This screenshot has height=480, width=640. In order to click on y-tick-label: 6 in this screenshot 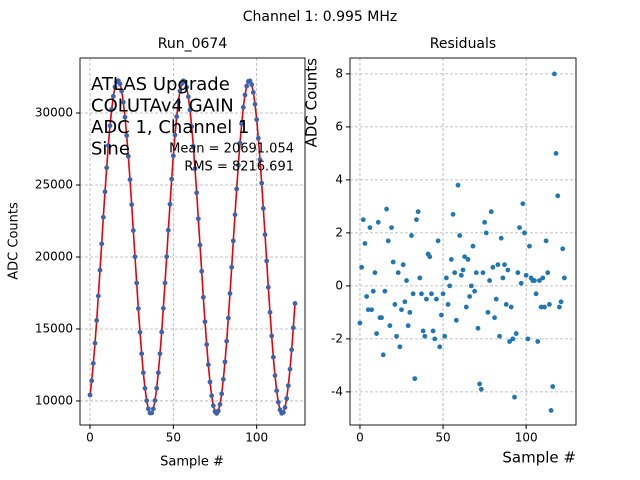, I will do `click(339, 126)`.